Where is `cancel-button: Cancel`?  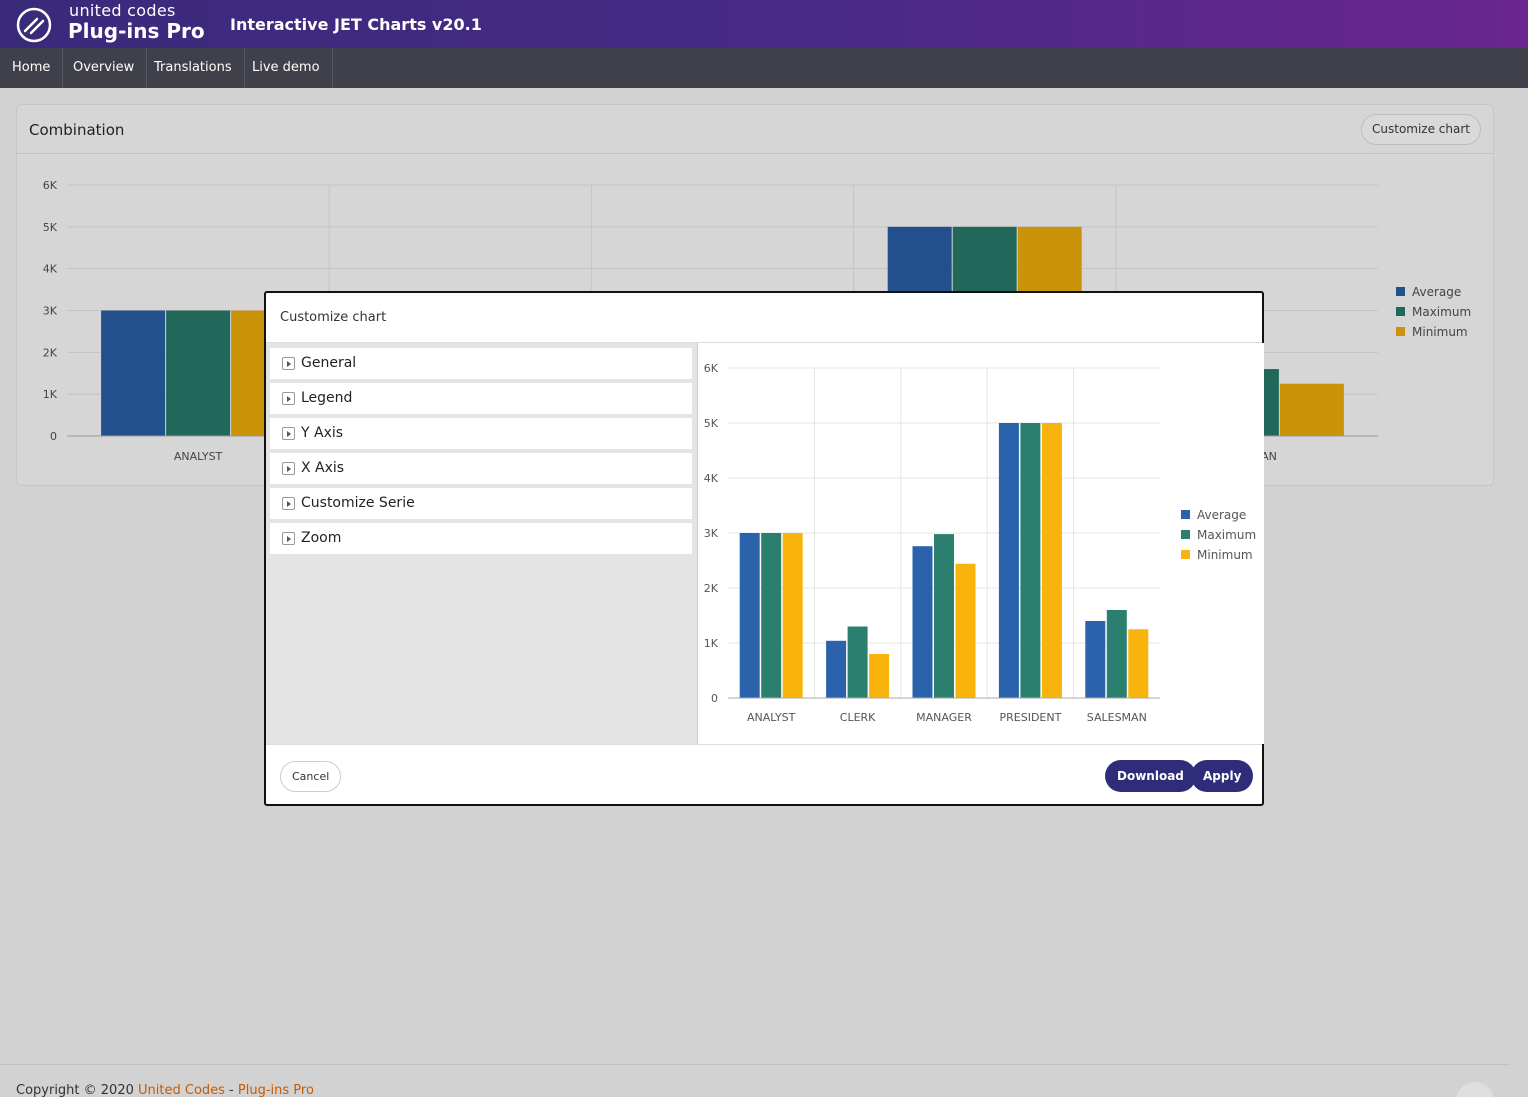
cancel-button: Cancel is located at coordinates (311, 776).